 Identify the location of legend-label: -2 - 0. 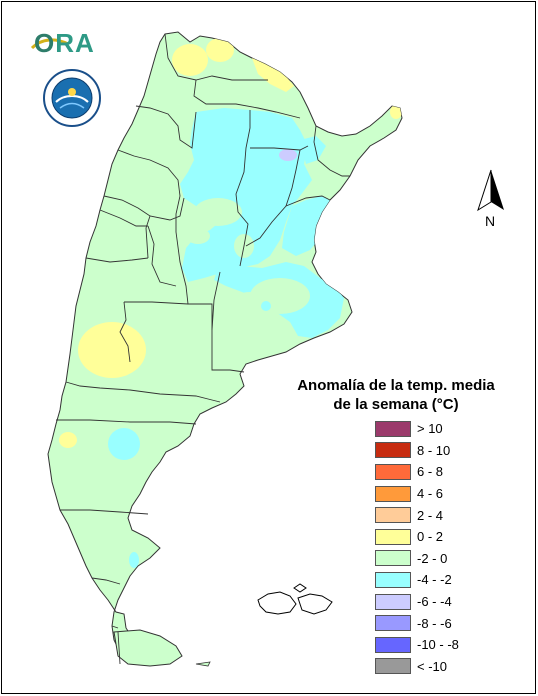
(432, 558).